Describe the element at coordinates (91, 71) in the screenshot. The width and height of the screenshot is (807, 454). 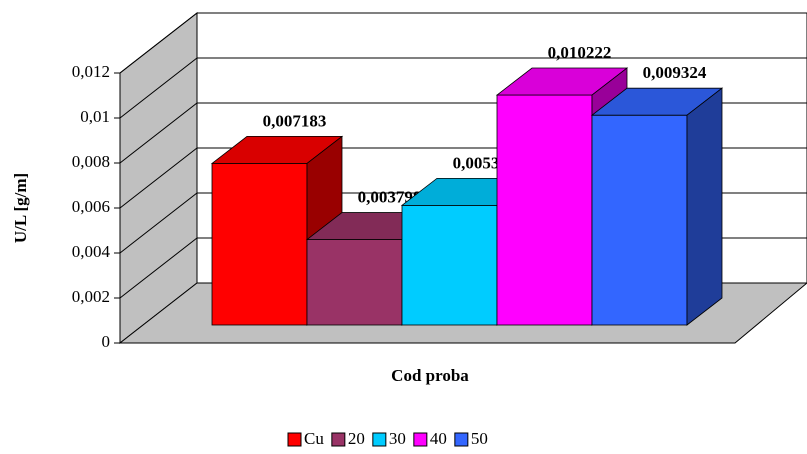
I see `y-tick-label: 0,012` at that location.